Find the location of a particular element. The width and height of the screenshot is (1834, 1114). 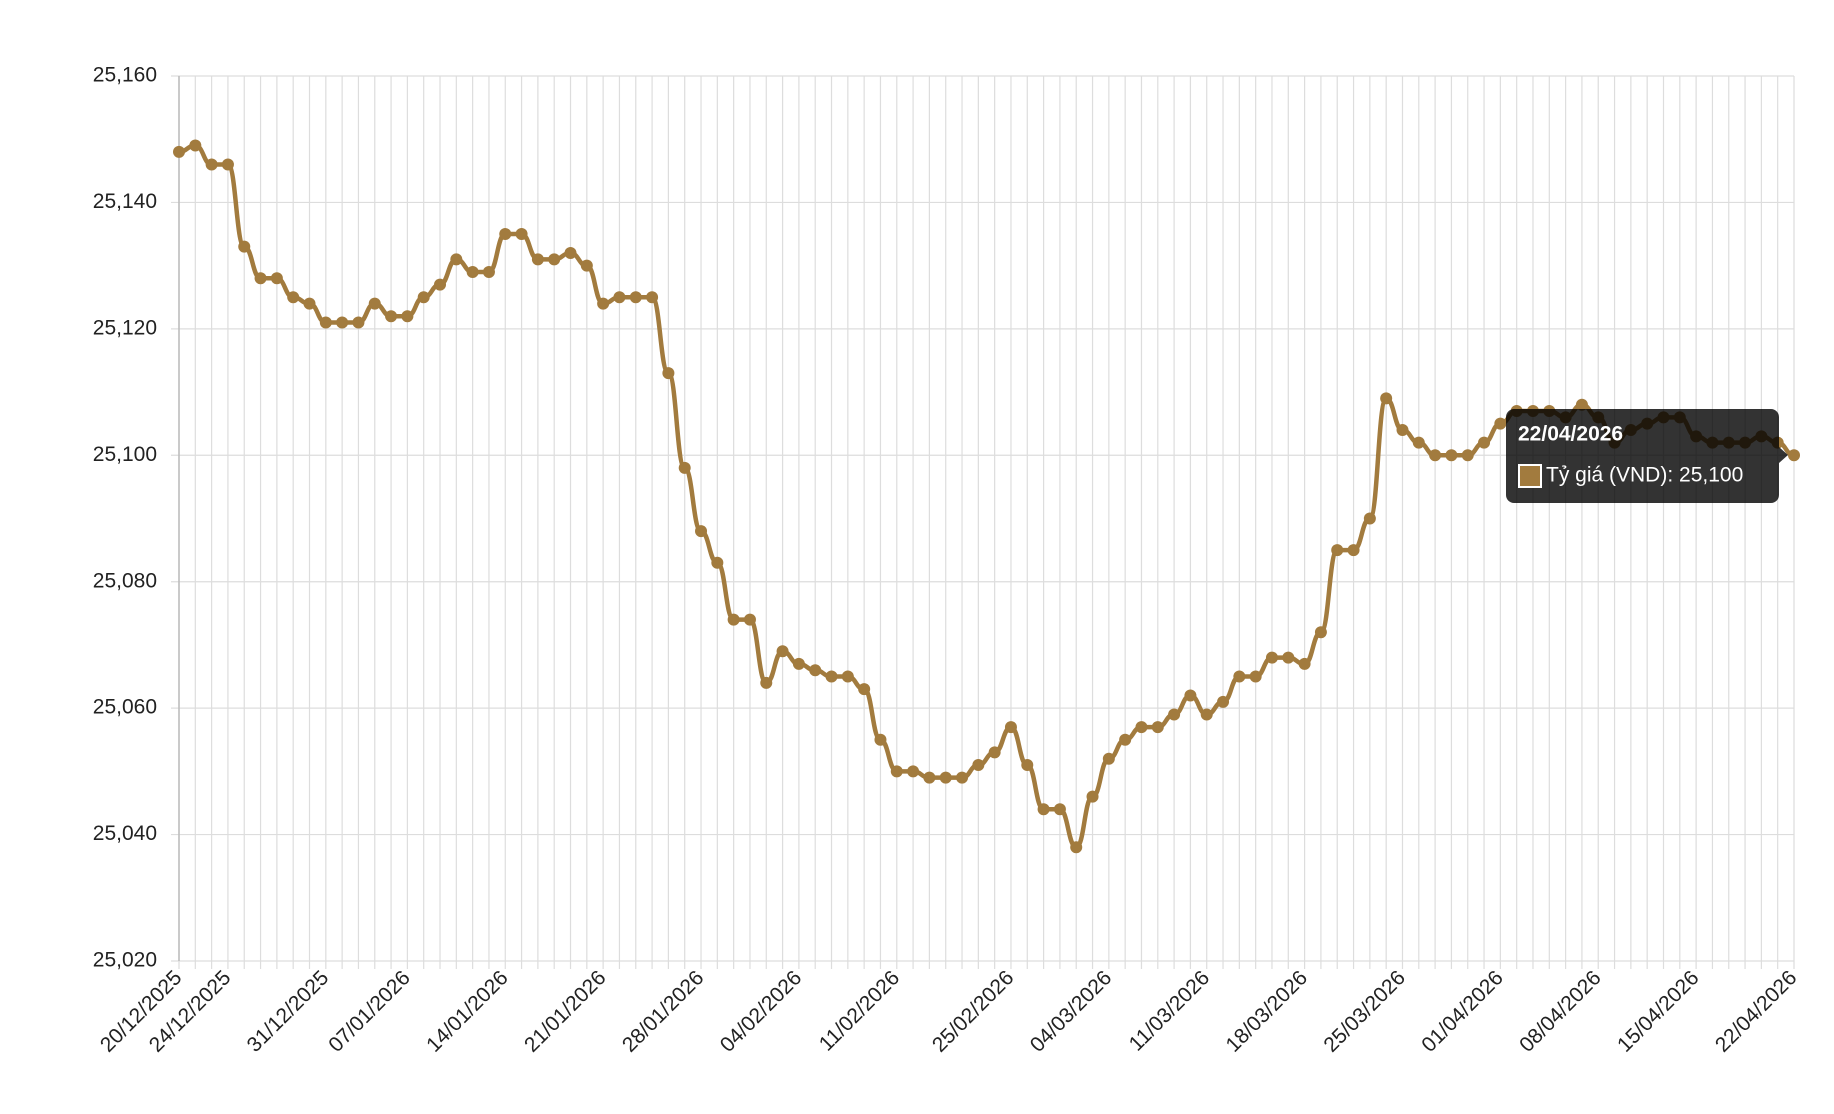

x-tick-label: 18/03/2026 is located at coordinates (1266, 1011).